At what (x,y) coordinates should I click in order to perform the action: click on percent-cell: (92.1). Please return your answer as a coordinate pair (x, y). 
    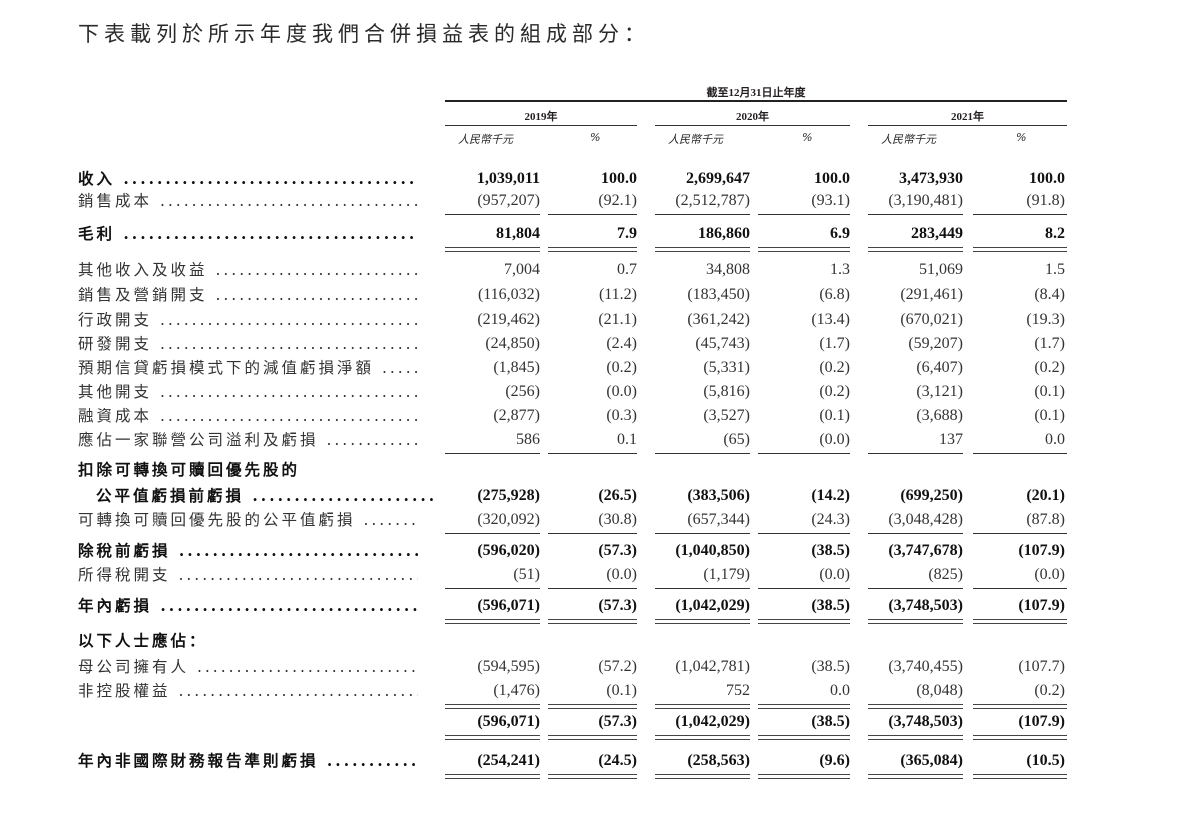
    Looking at the image, I should click on (617, 200).